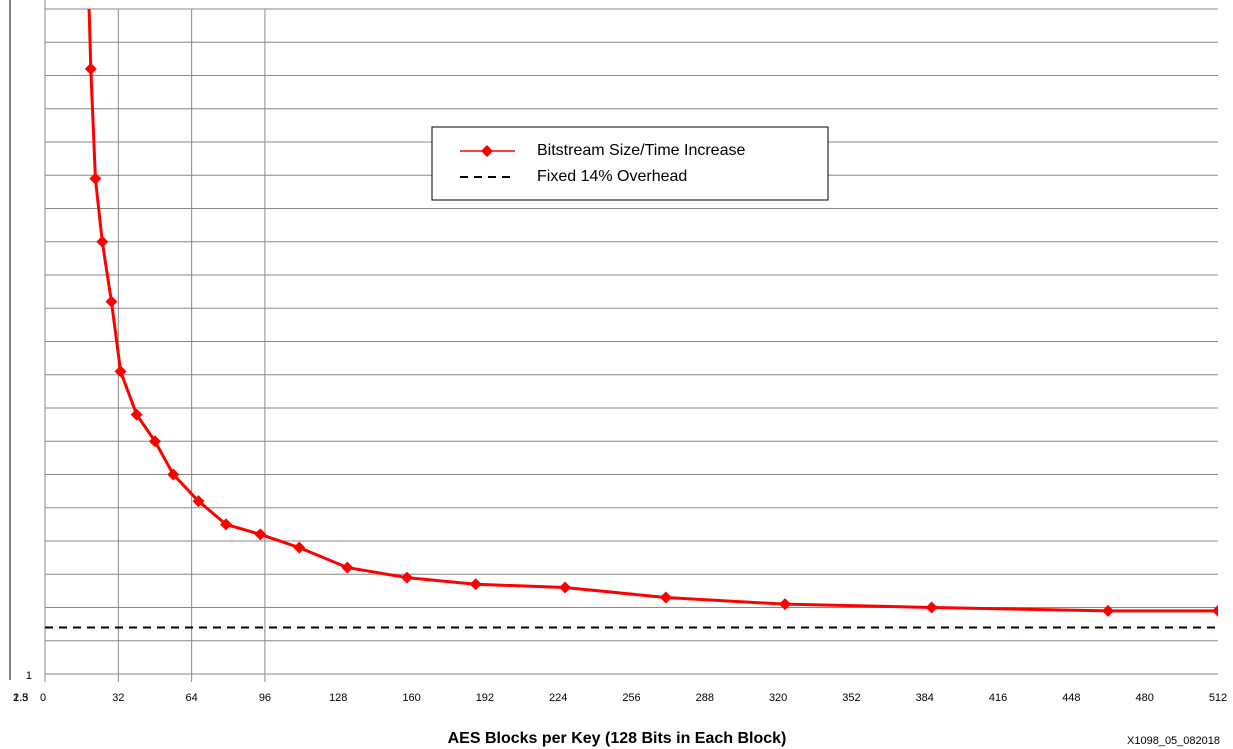 Image resolution: width=1233 pixels, height=749 pixels. What do you see at coordinates (265, 698) in the screenshot?
I see `x-tick-label: 96` at bounding box center [265, 698].